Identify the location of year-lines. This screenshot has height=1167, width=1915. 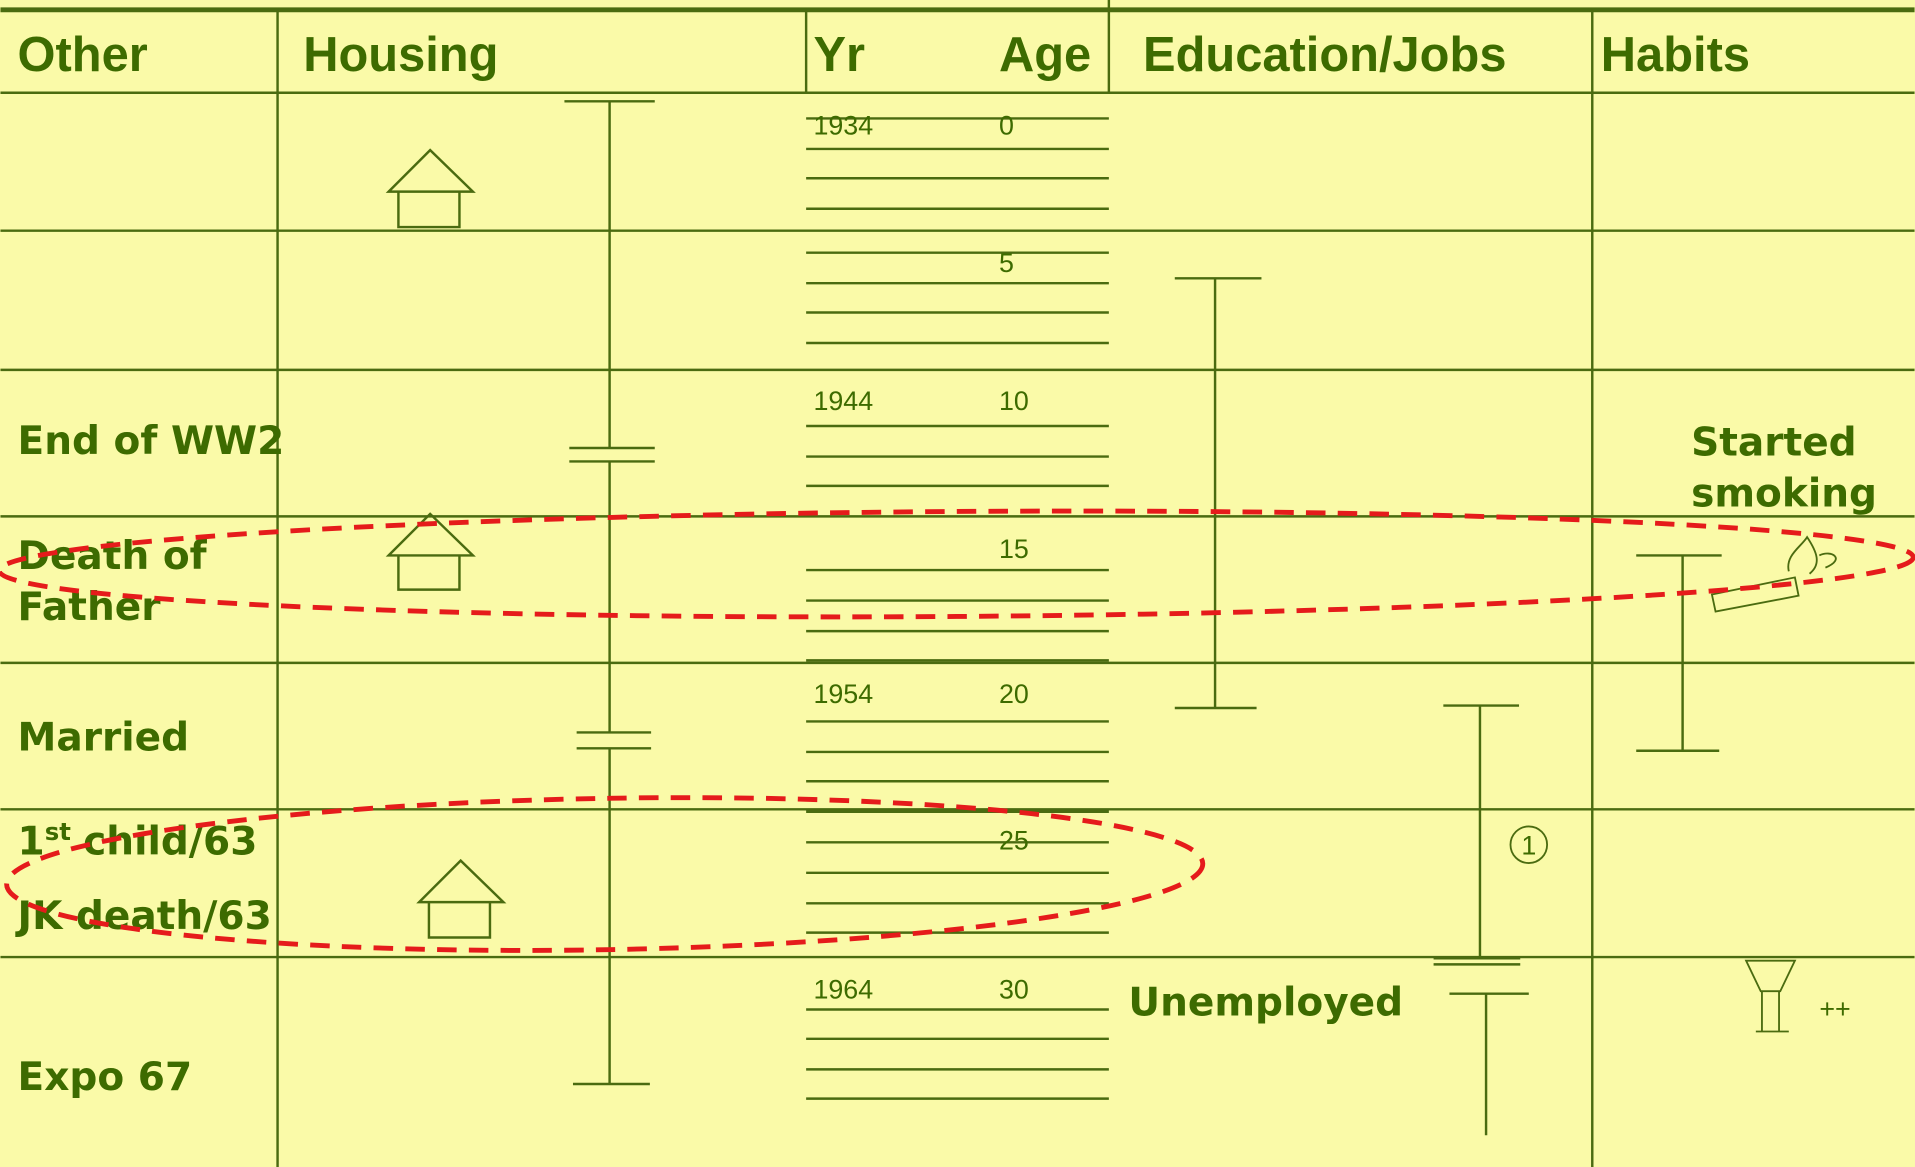
(957, 608).